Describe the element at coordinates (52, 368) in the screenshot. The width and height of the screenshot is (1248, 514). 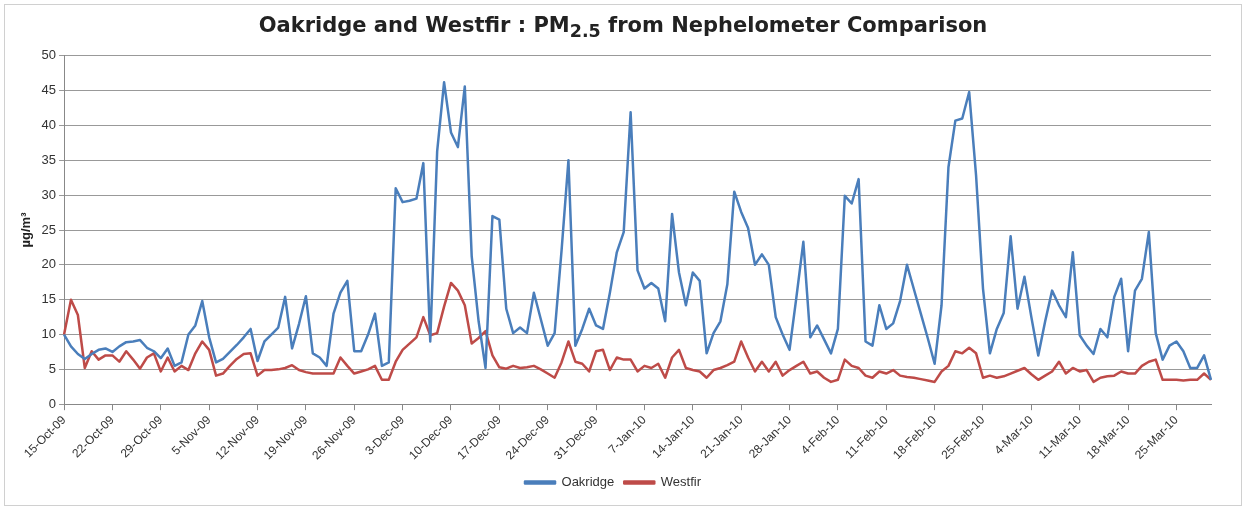
I see `y-tick-label: 5` at that location.